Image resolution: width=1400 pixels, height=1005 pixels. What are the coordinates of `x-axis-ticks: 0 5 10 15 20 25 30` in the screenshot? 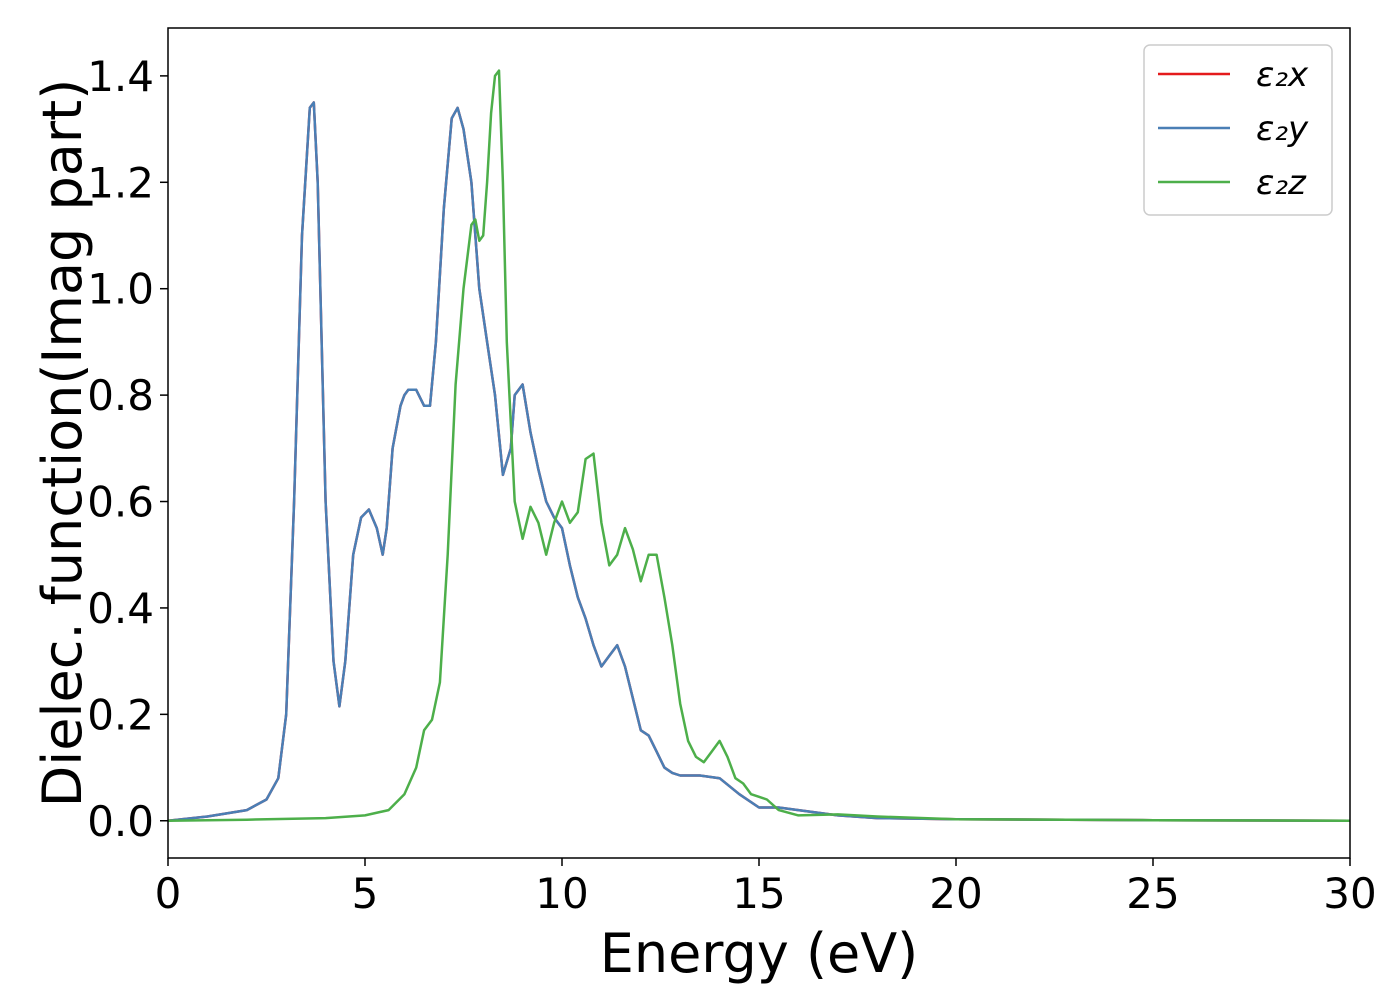 It's located at (766, 888).